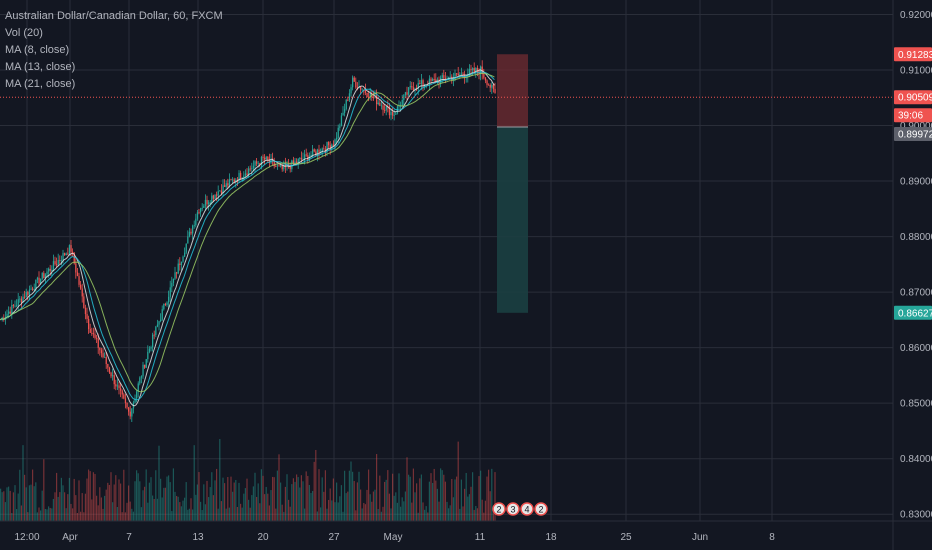  What do you see at coordinates (512, 220) in the screenshot?
I see `take-profit-zone` at bounding box center [512, 220].